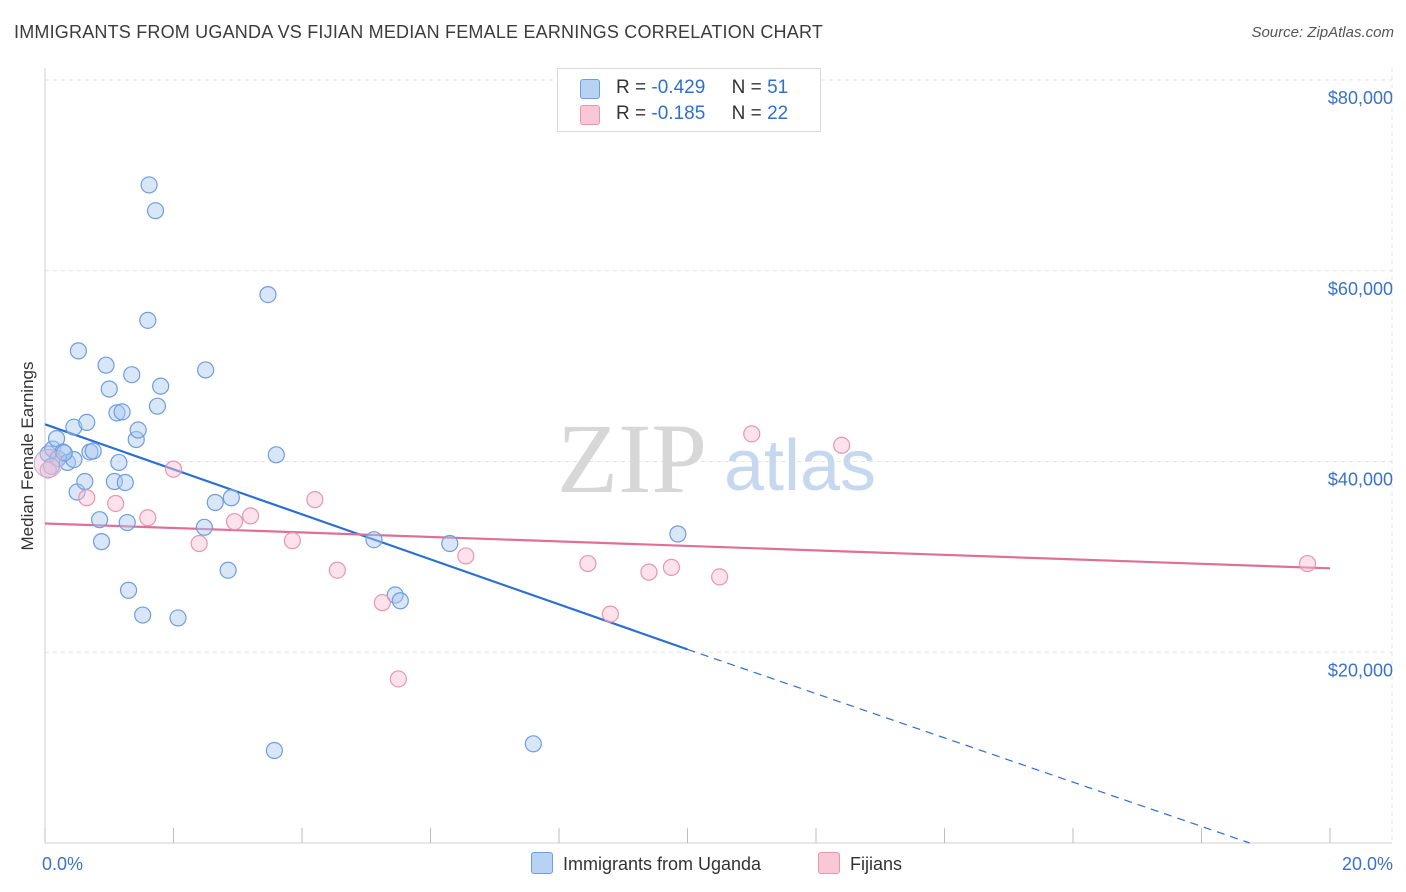  Describe the element at coordinates (689, 100) in the screenshot. I see `stats-box: R = -0.429 N = 51 R = -0.185 N = 22` at that location.